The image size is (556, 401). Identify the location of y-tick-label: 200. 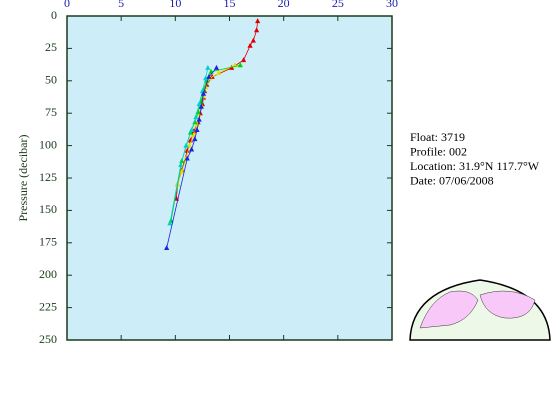
(48, 274).